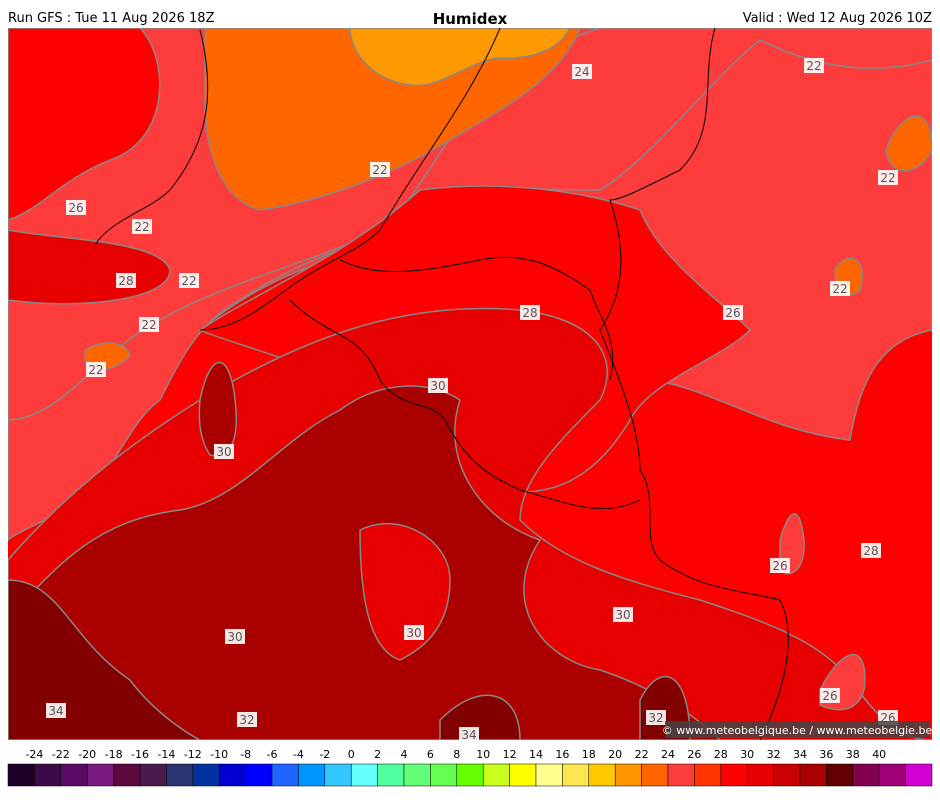 Image resolution: width=940 pixels, height=800 pixels. I want to click on colorbar-tick-label: -6, so click(272, 754).